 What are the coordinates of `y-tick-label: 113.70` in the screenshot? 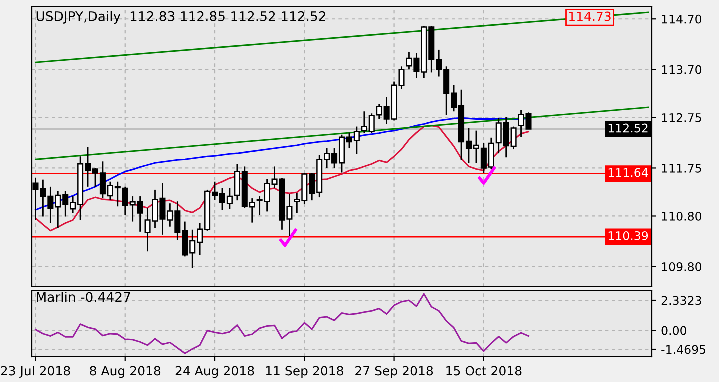 It's located at (682, 69).